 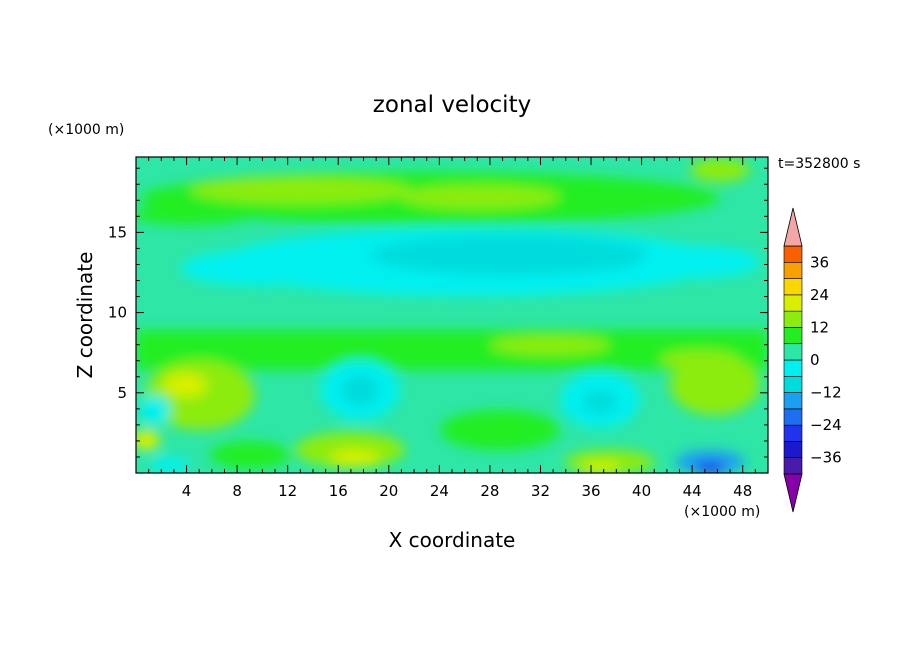 What do you see at coordinates (489, 491) in the screenshot?
I see `x-tick-label: 28` at bounding box center [489, 491].